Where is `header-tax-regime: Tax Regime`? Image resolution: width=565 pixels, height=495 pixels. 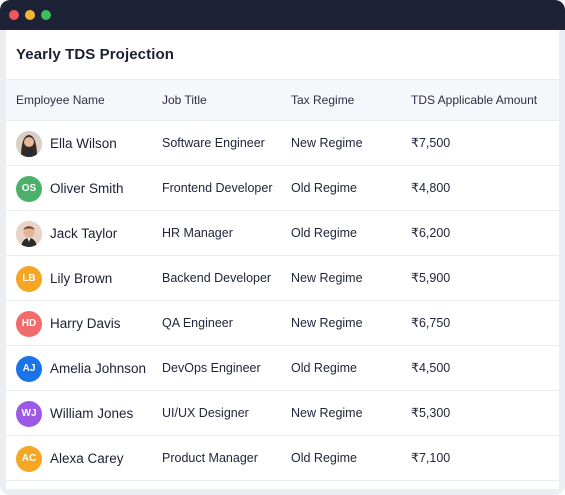 header-tax-regime: Tax Regime is located at coordinates (323, 100).